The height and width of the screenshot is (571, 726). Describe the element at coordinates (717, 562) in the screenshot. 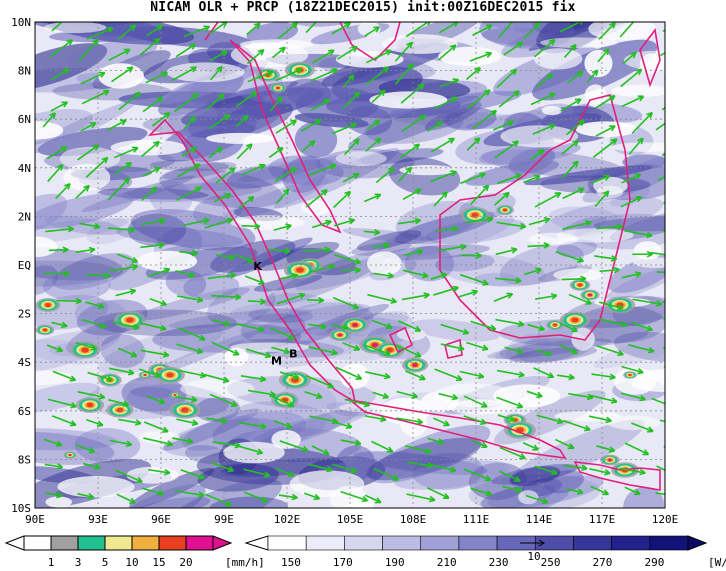

I see `colorbar-unit-label: [W/m^2]` at that location.